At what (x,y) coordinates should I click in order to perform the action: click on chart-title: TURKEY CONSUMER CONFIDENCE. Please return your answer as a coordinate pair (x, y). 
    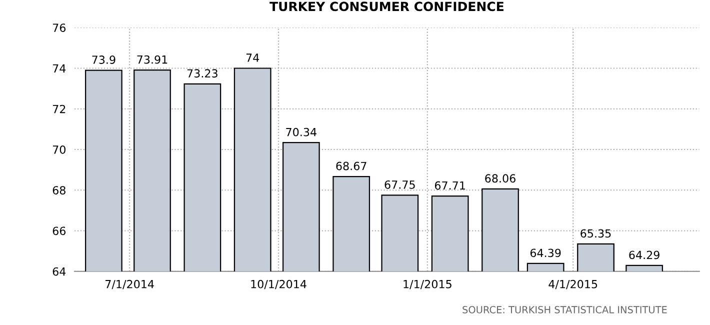
    Looking at the image, I should click on (387, 7).